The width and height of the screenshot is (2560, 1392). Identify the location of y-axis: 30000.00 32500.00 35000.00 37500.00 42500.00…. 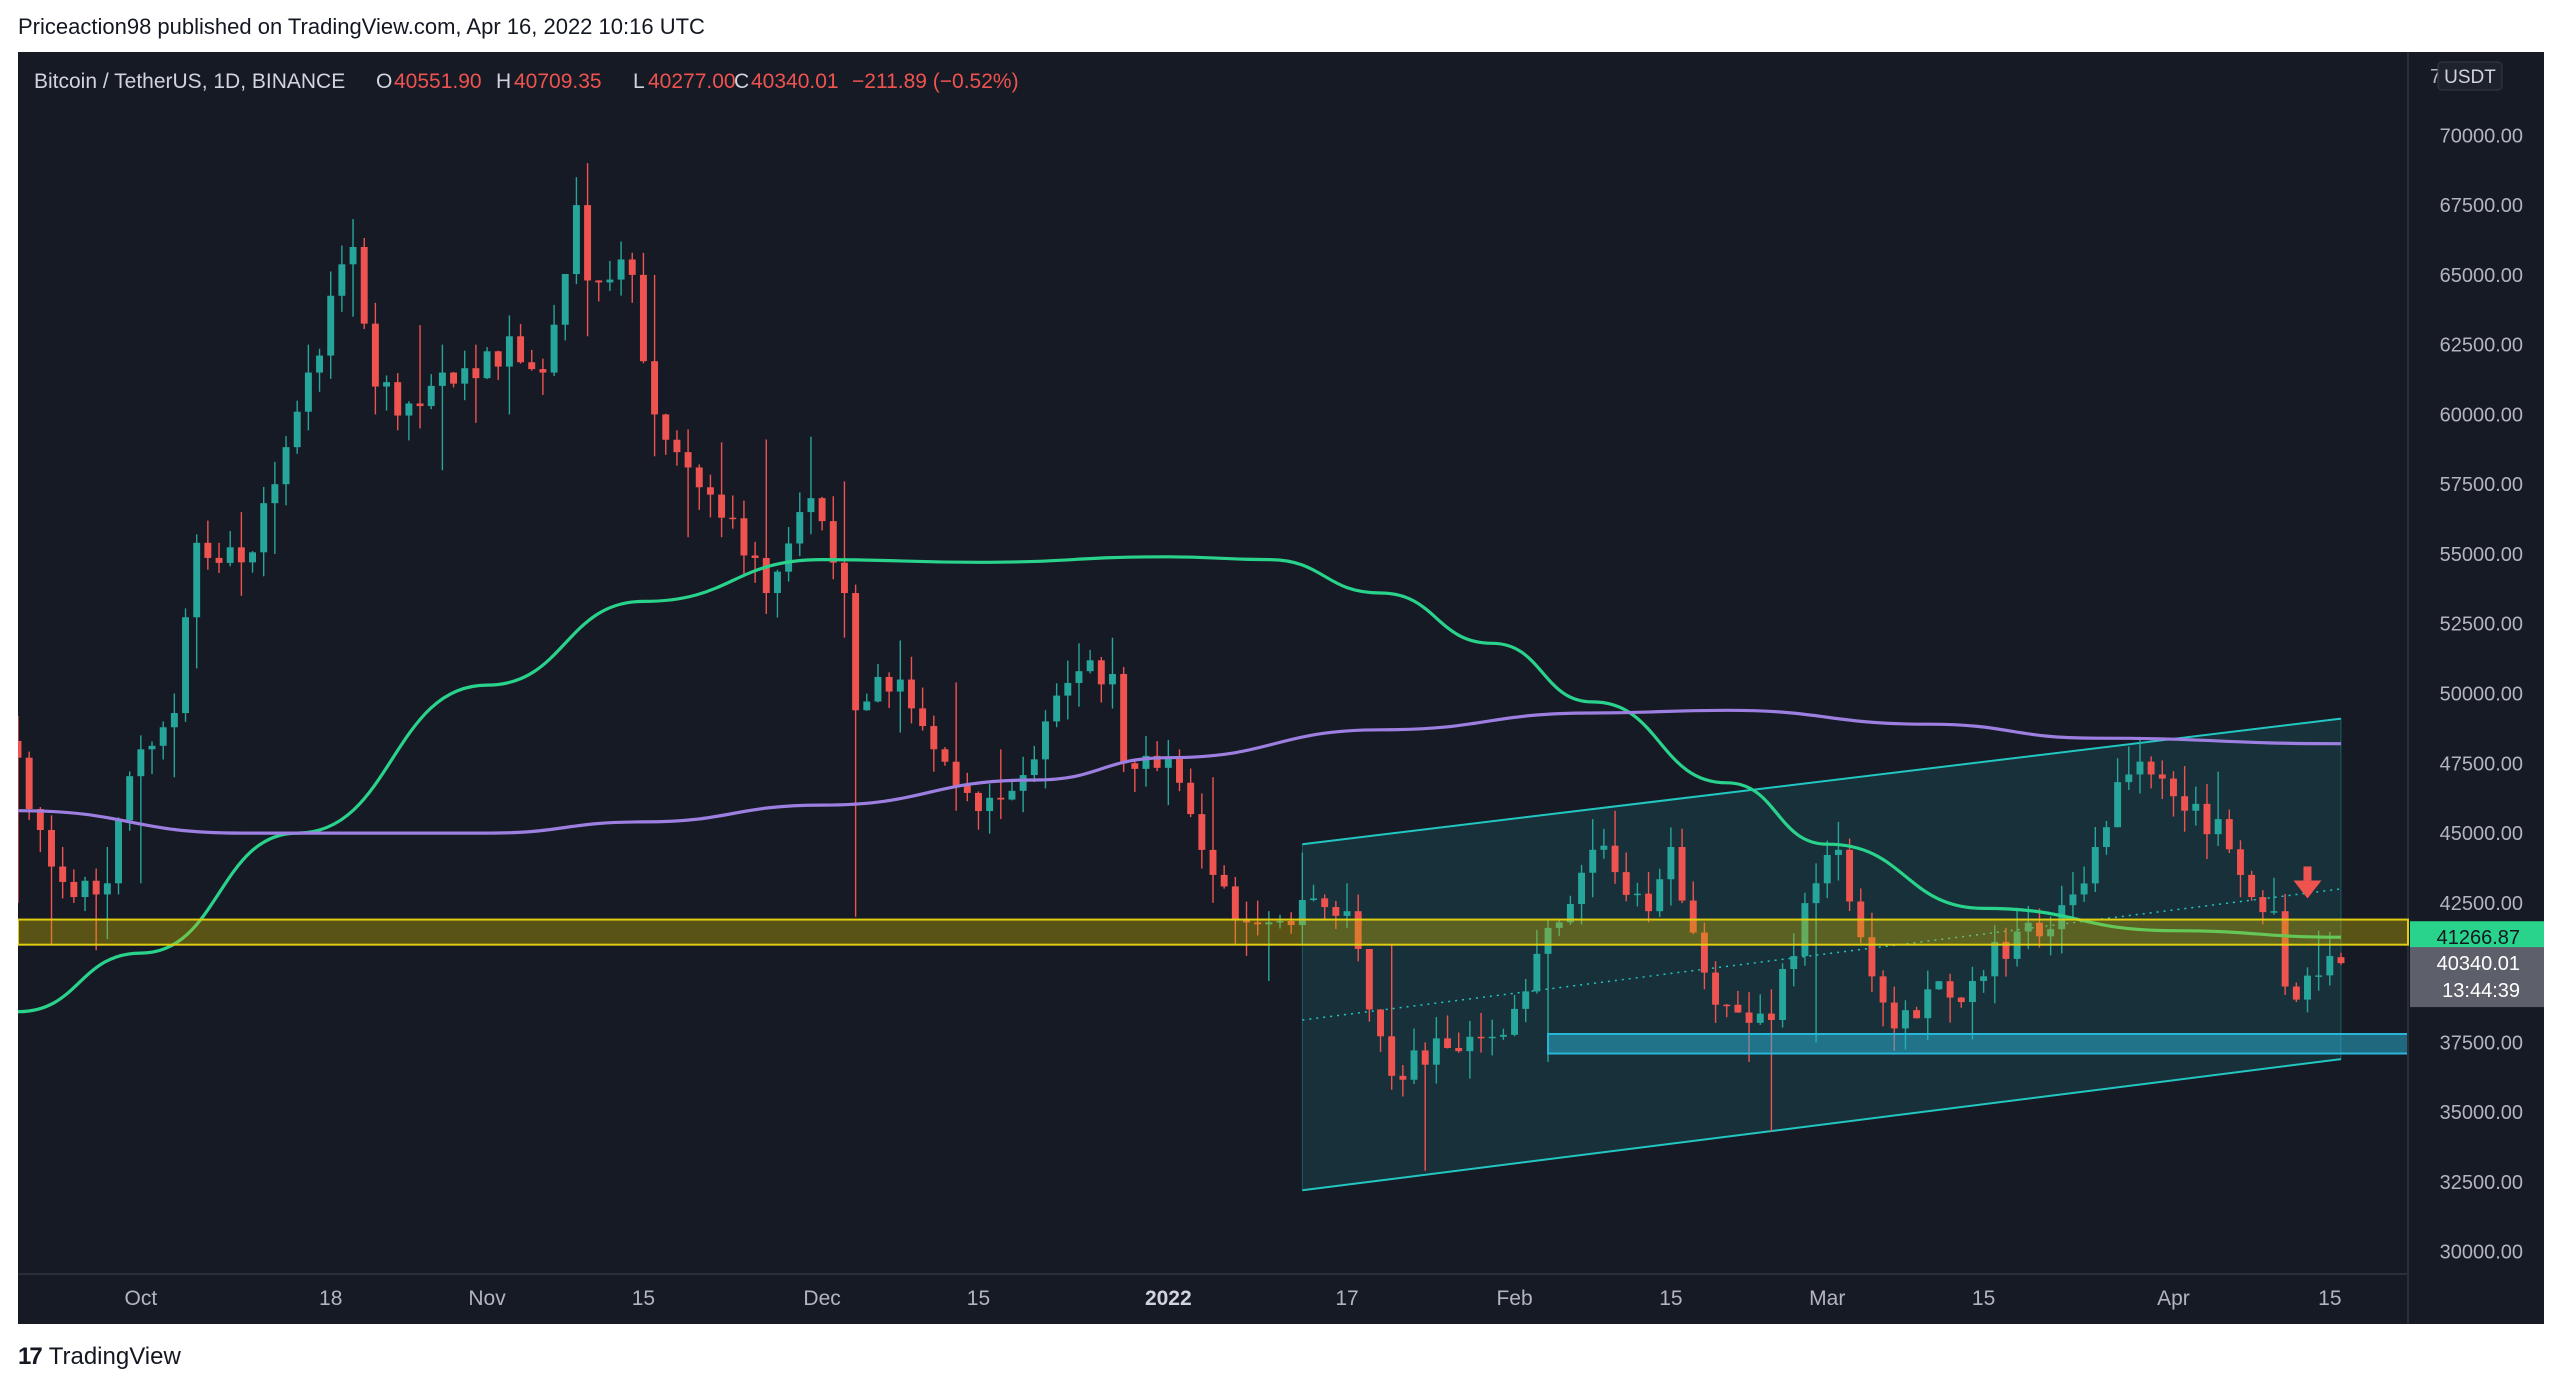
(2477, 665).